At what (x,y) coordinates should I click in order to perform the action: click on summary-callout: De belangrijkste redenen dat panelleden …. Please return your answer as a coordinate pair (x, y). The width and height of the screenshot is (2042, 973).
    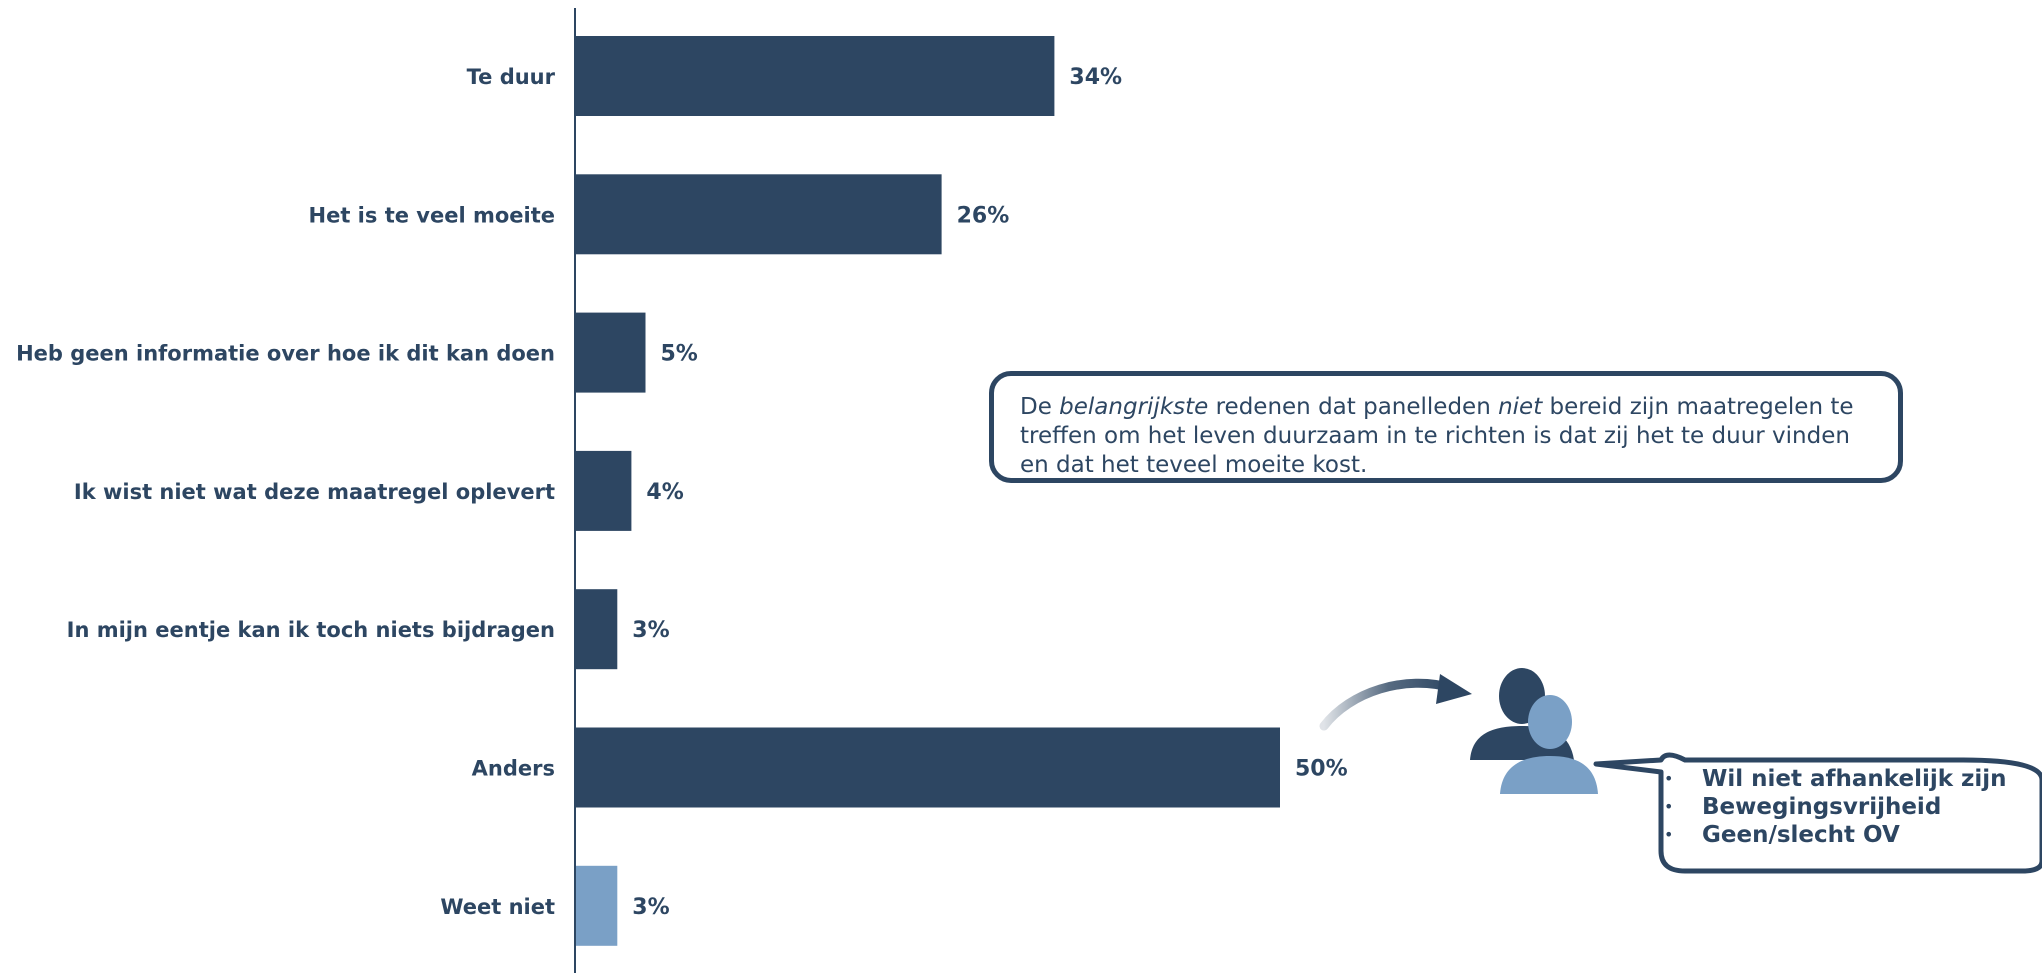
    Looking at the image, I should click on (1446, 427).